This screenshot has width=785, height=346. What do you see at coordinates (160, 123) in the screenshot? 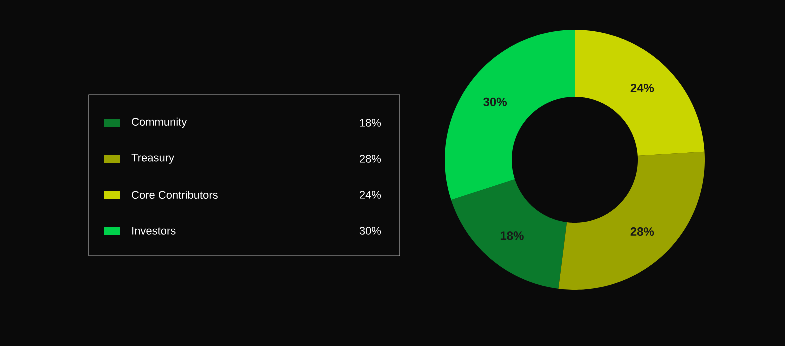
I see `legend-label: Community` at bounding box center [160, 123].